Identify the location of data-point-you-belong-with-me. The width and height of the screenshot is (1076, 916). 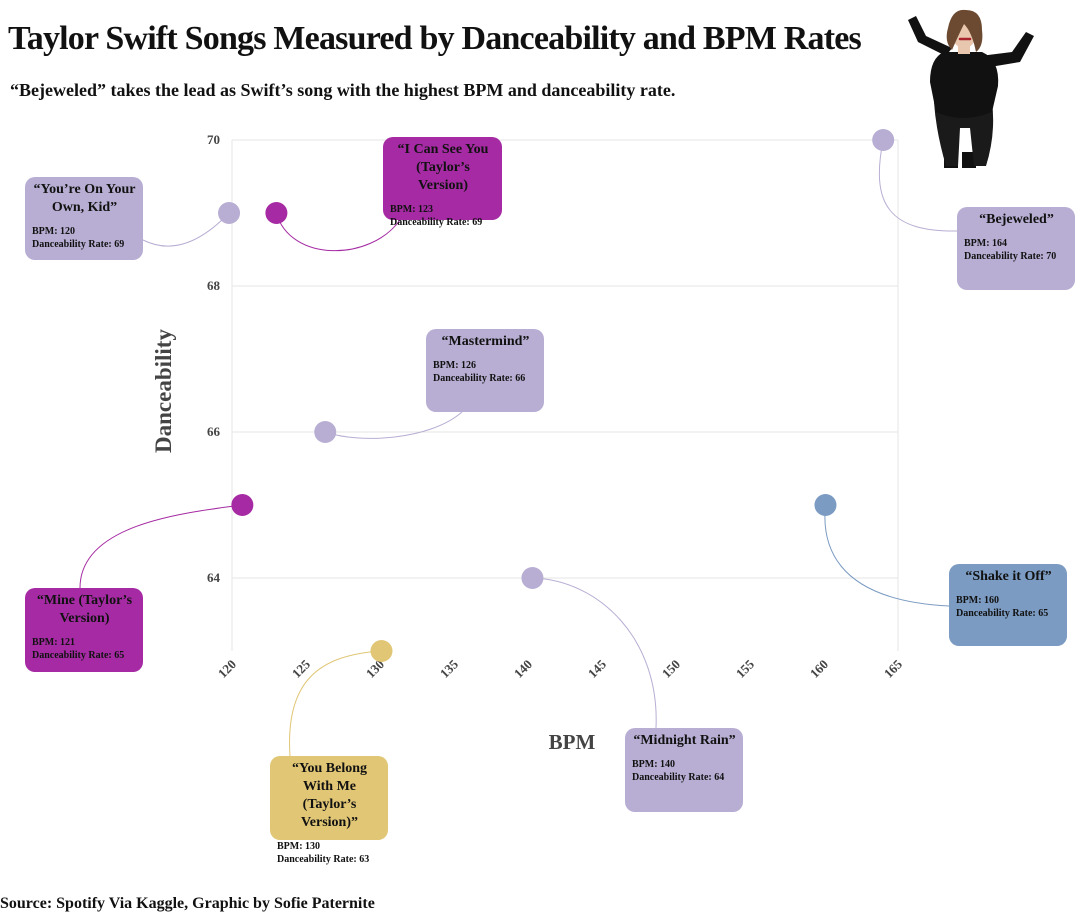
(381, 651).